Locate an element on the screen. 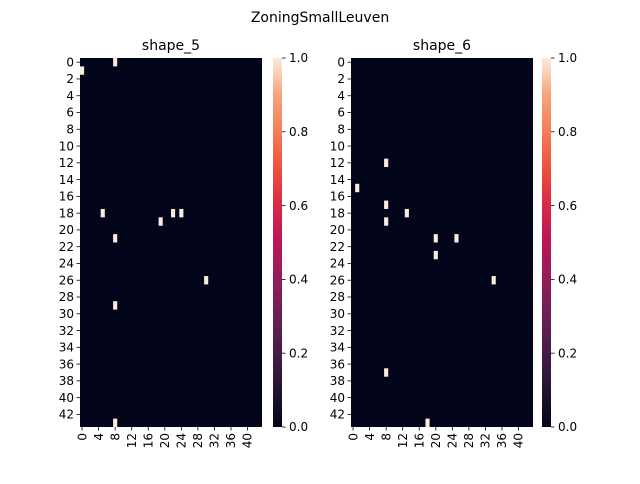 The width and height of the screenshot is (640, 484). row-tick-label: 26 is located at coordinates (337, 280).